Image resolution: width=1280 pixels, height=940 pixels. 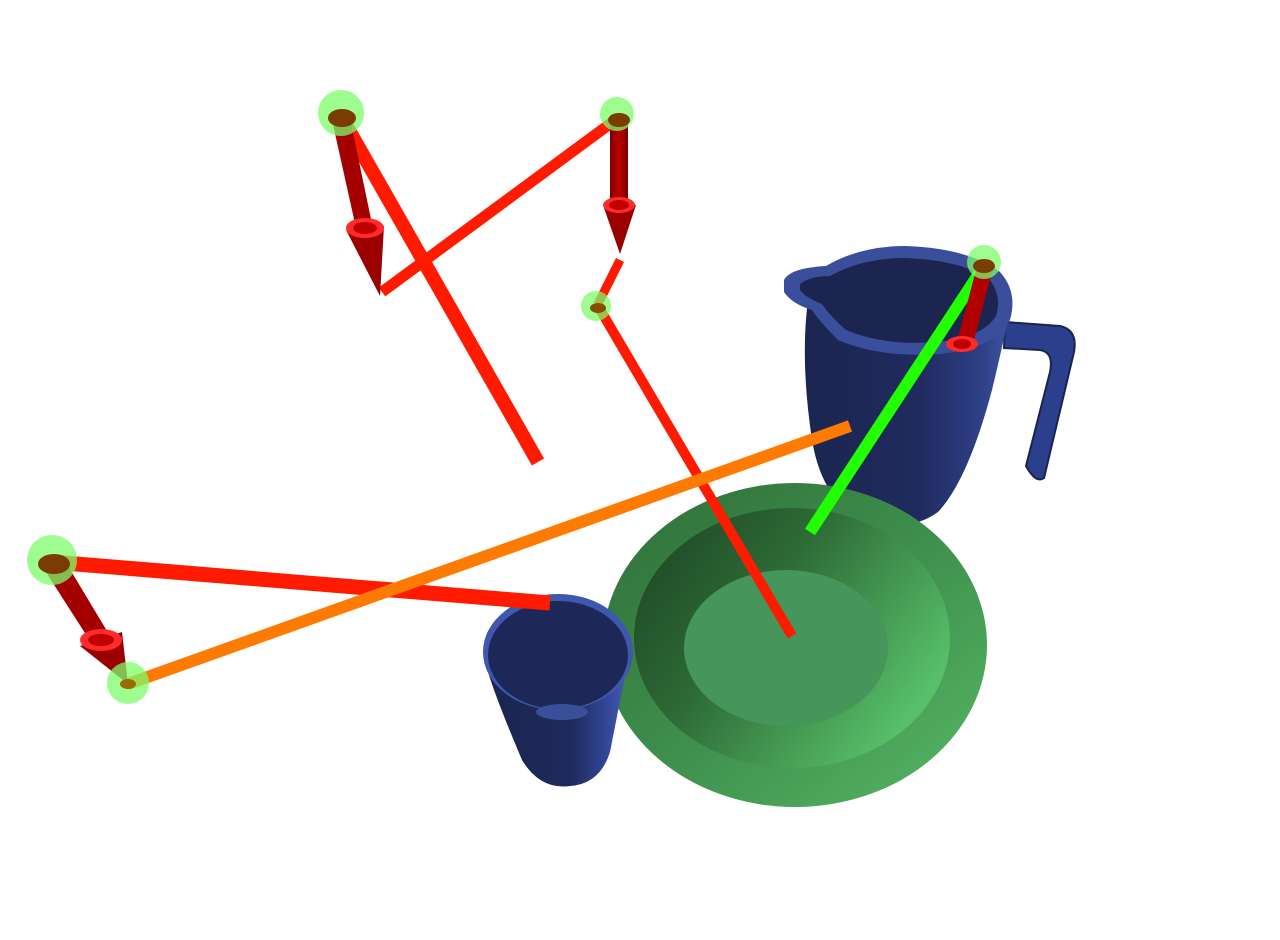 I want to click on bowl, so click(x=795, y=645).